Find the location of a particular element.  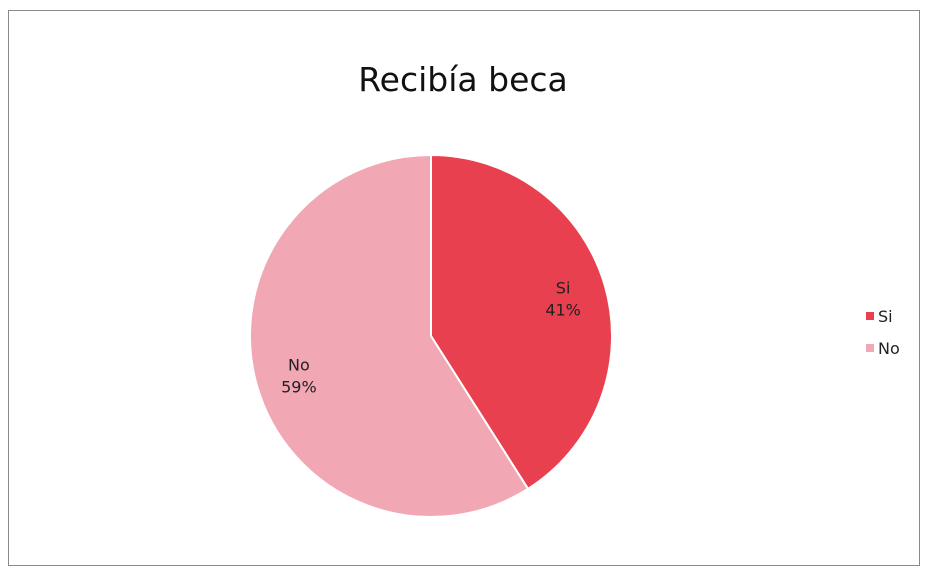

legend-swatch-si is located at coordinates (870, 316).